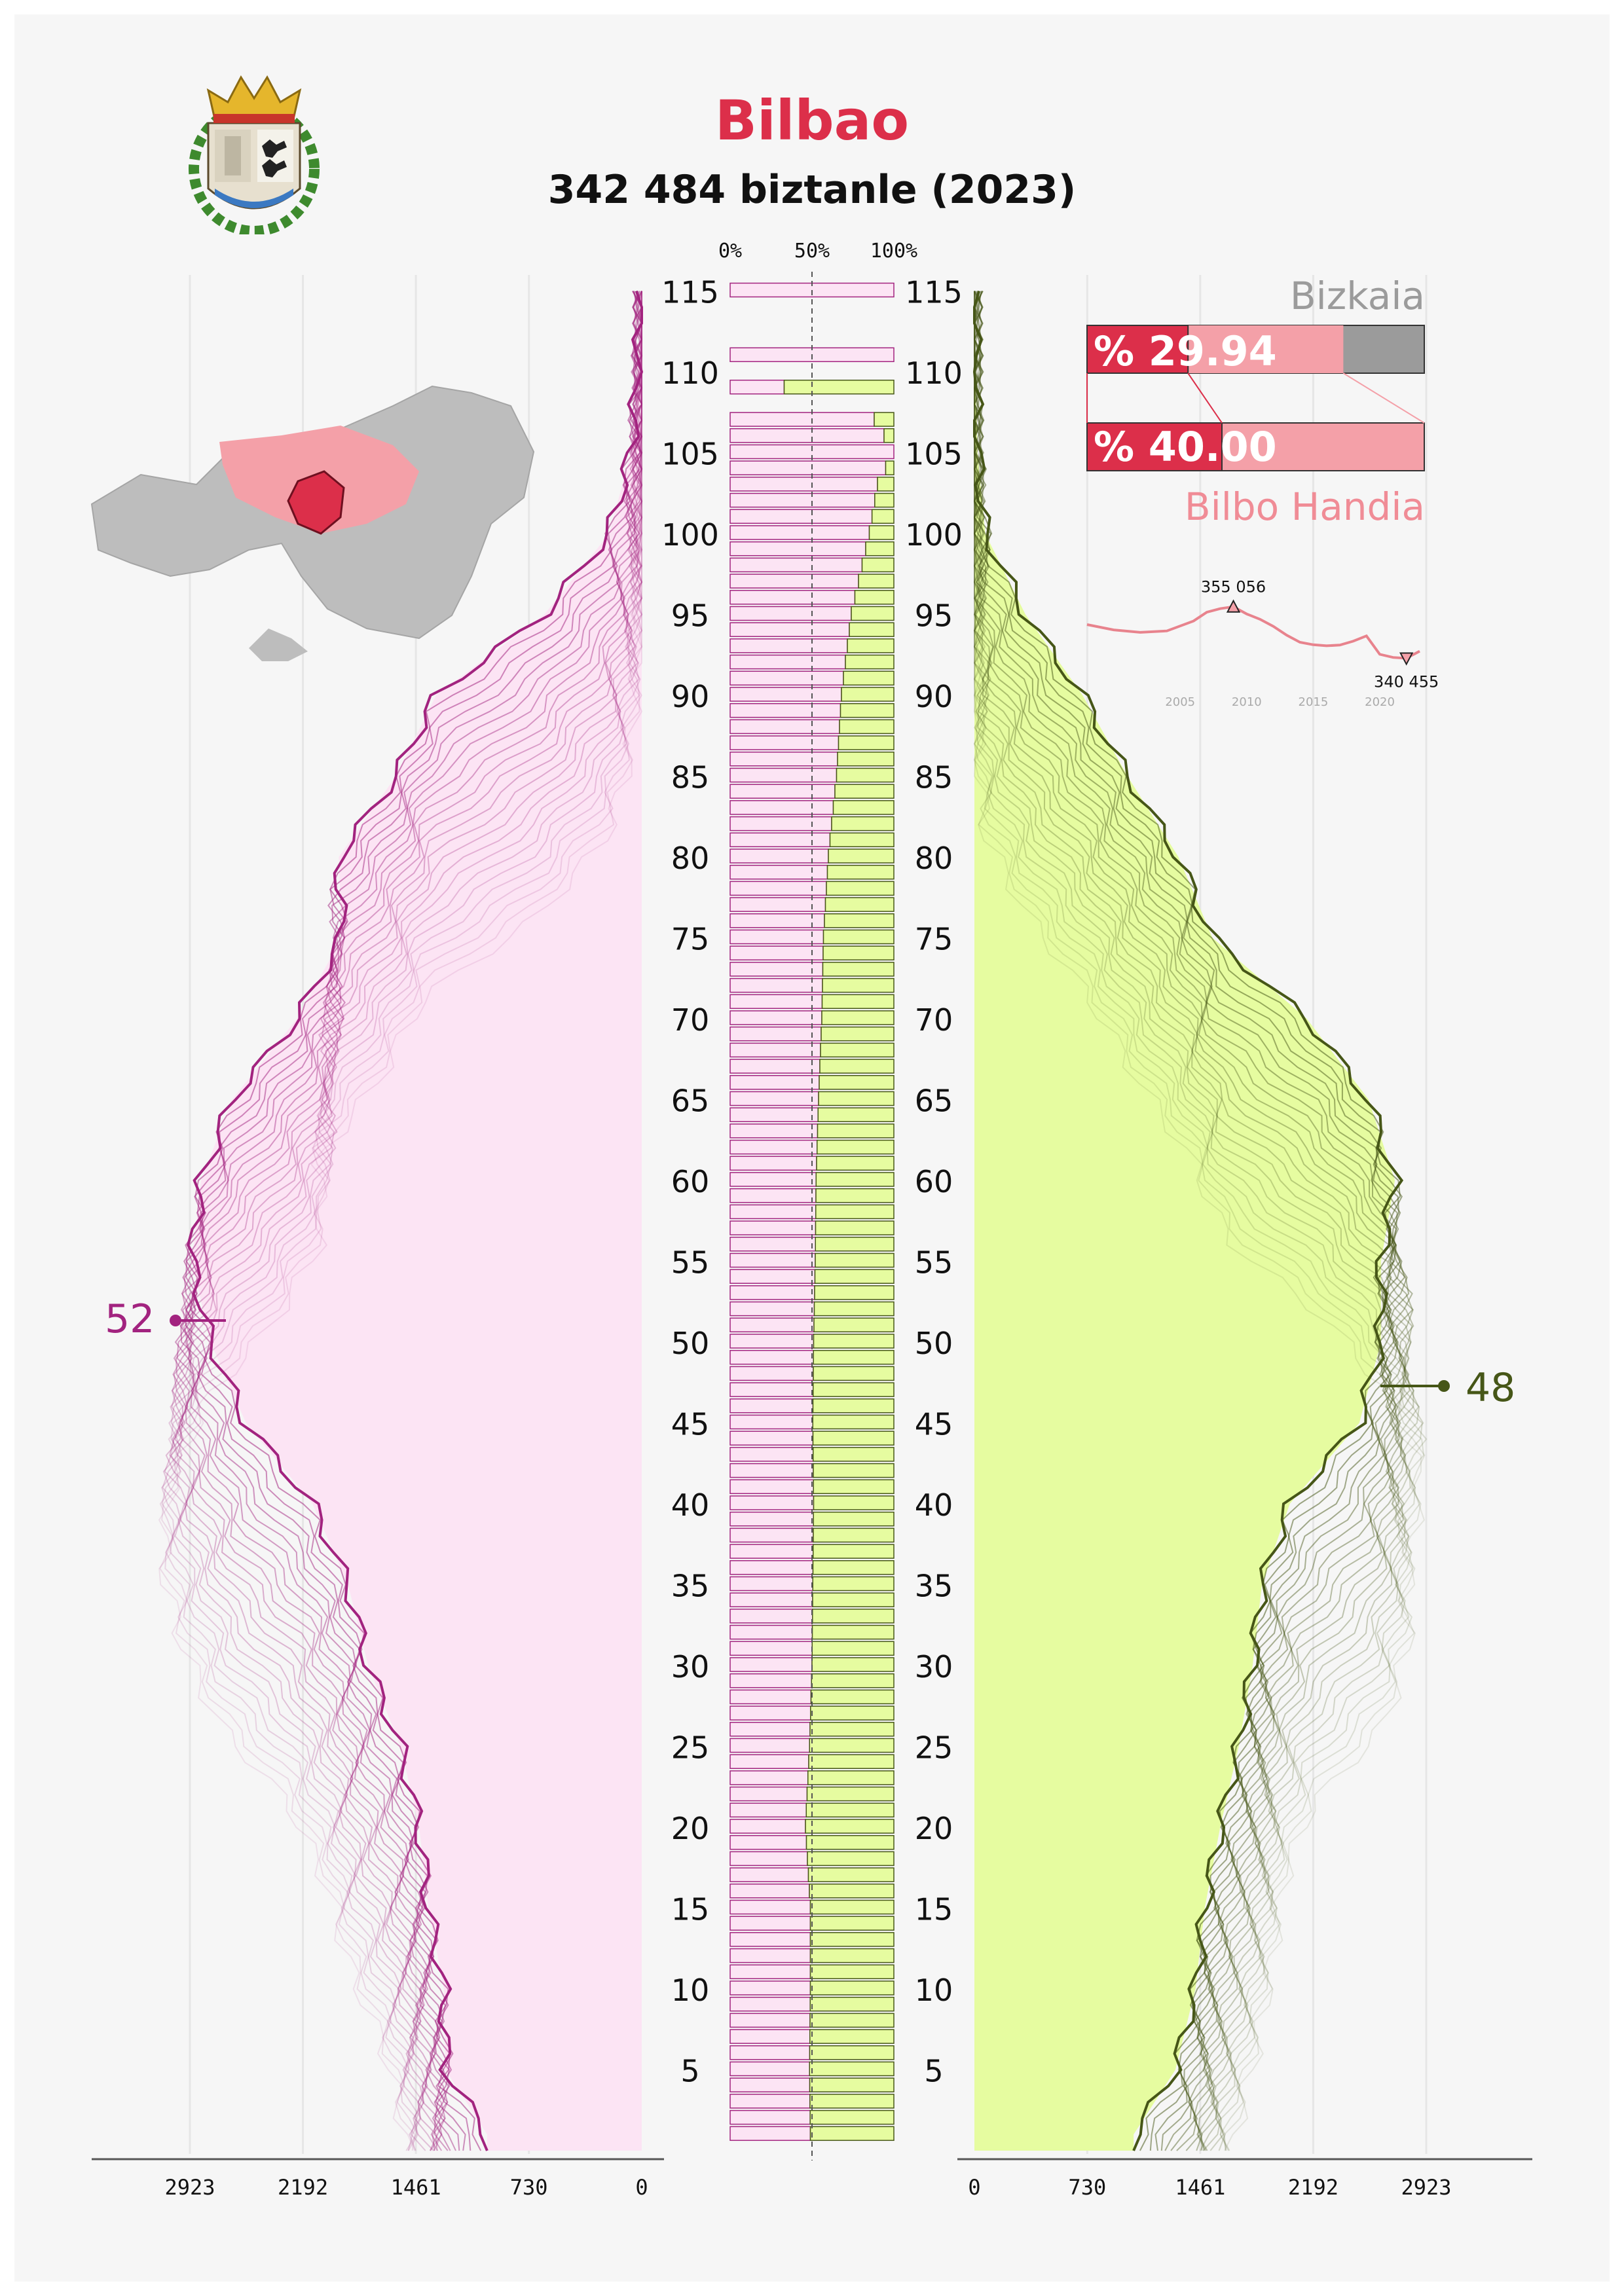 The height and width of the screenshot is (2296, 1624). I want to click on region-map-enclave, so click(278, 645).